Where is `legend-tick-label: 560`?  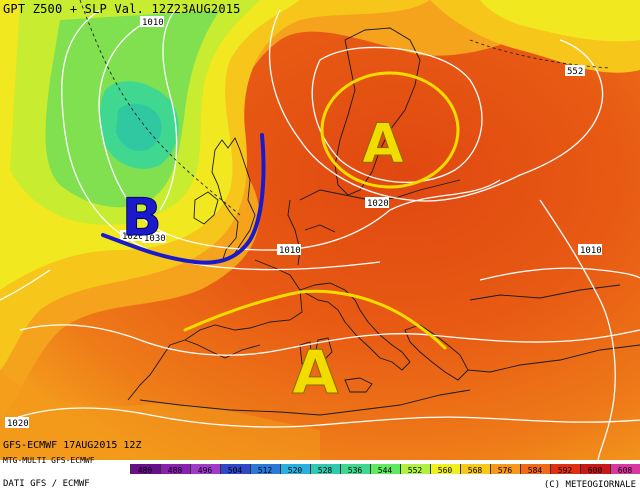 legend-tick-label: 560 is located at coordinates (445, 470).